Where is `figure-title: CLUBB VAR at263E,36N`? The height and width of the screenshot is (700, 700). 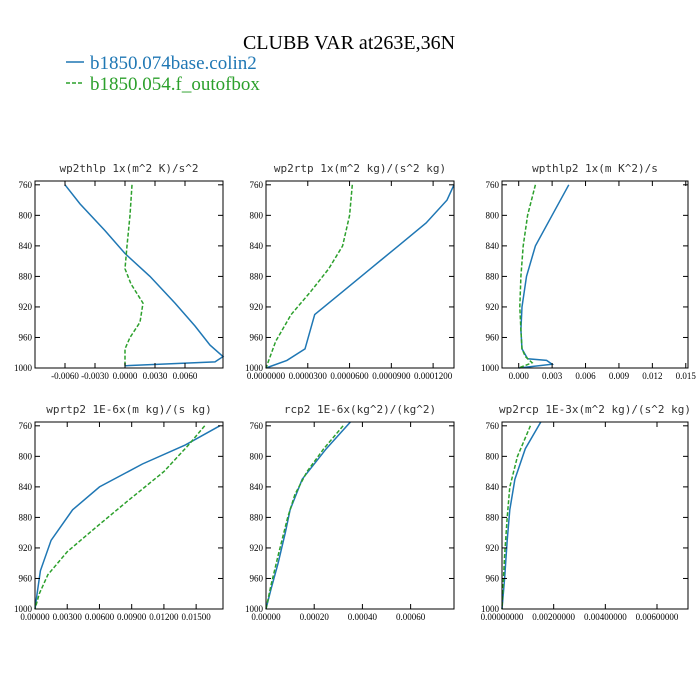 figure-title: CLUBB VAR at263E,36N is located at coordinates (349, 43).